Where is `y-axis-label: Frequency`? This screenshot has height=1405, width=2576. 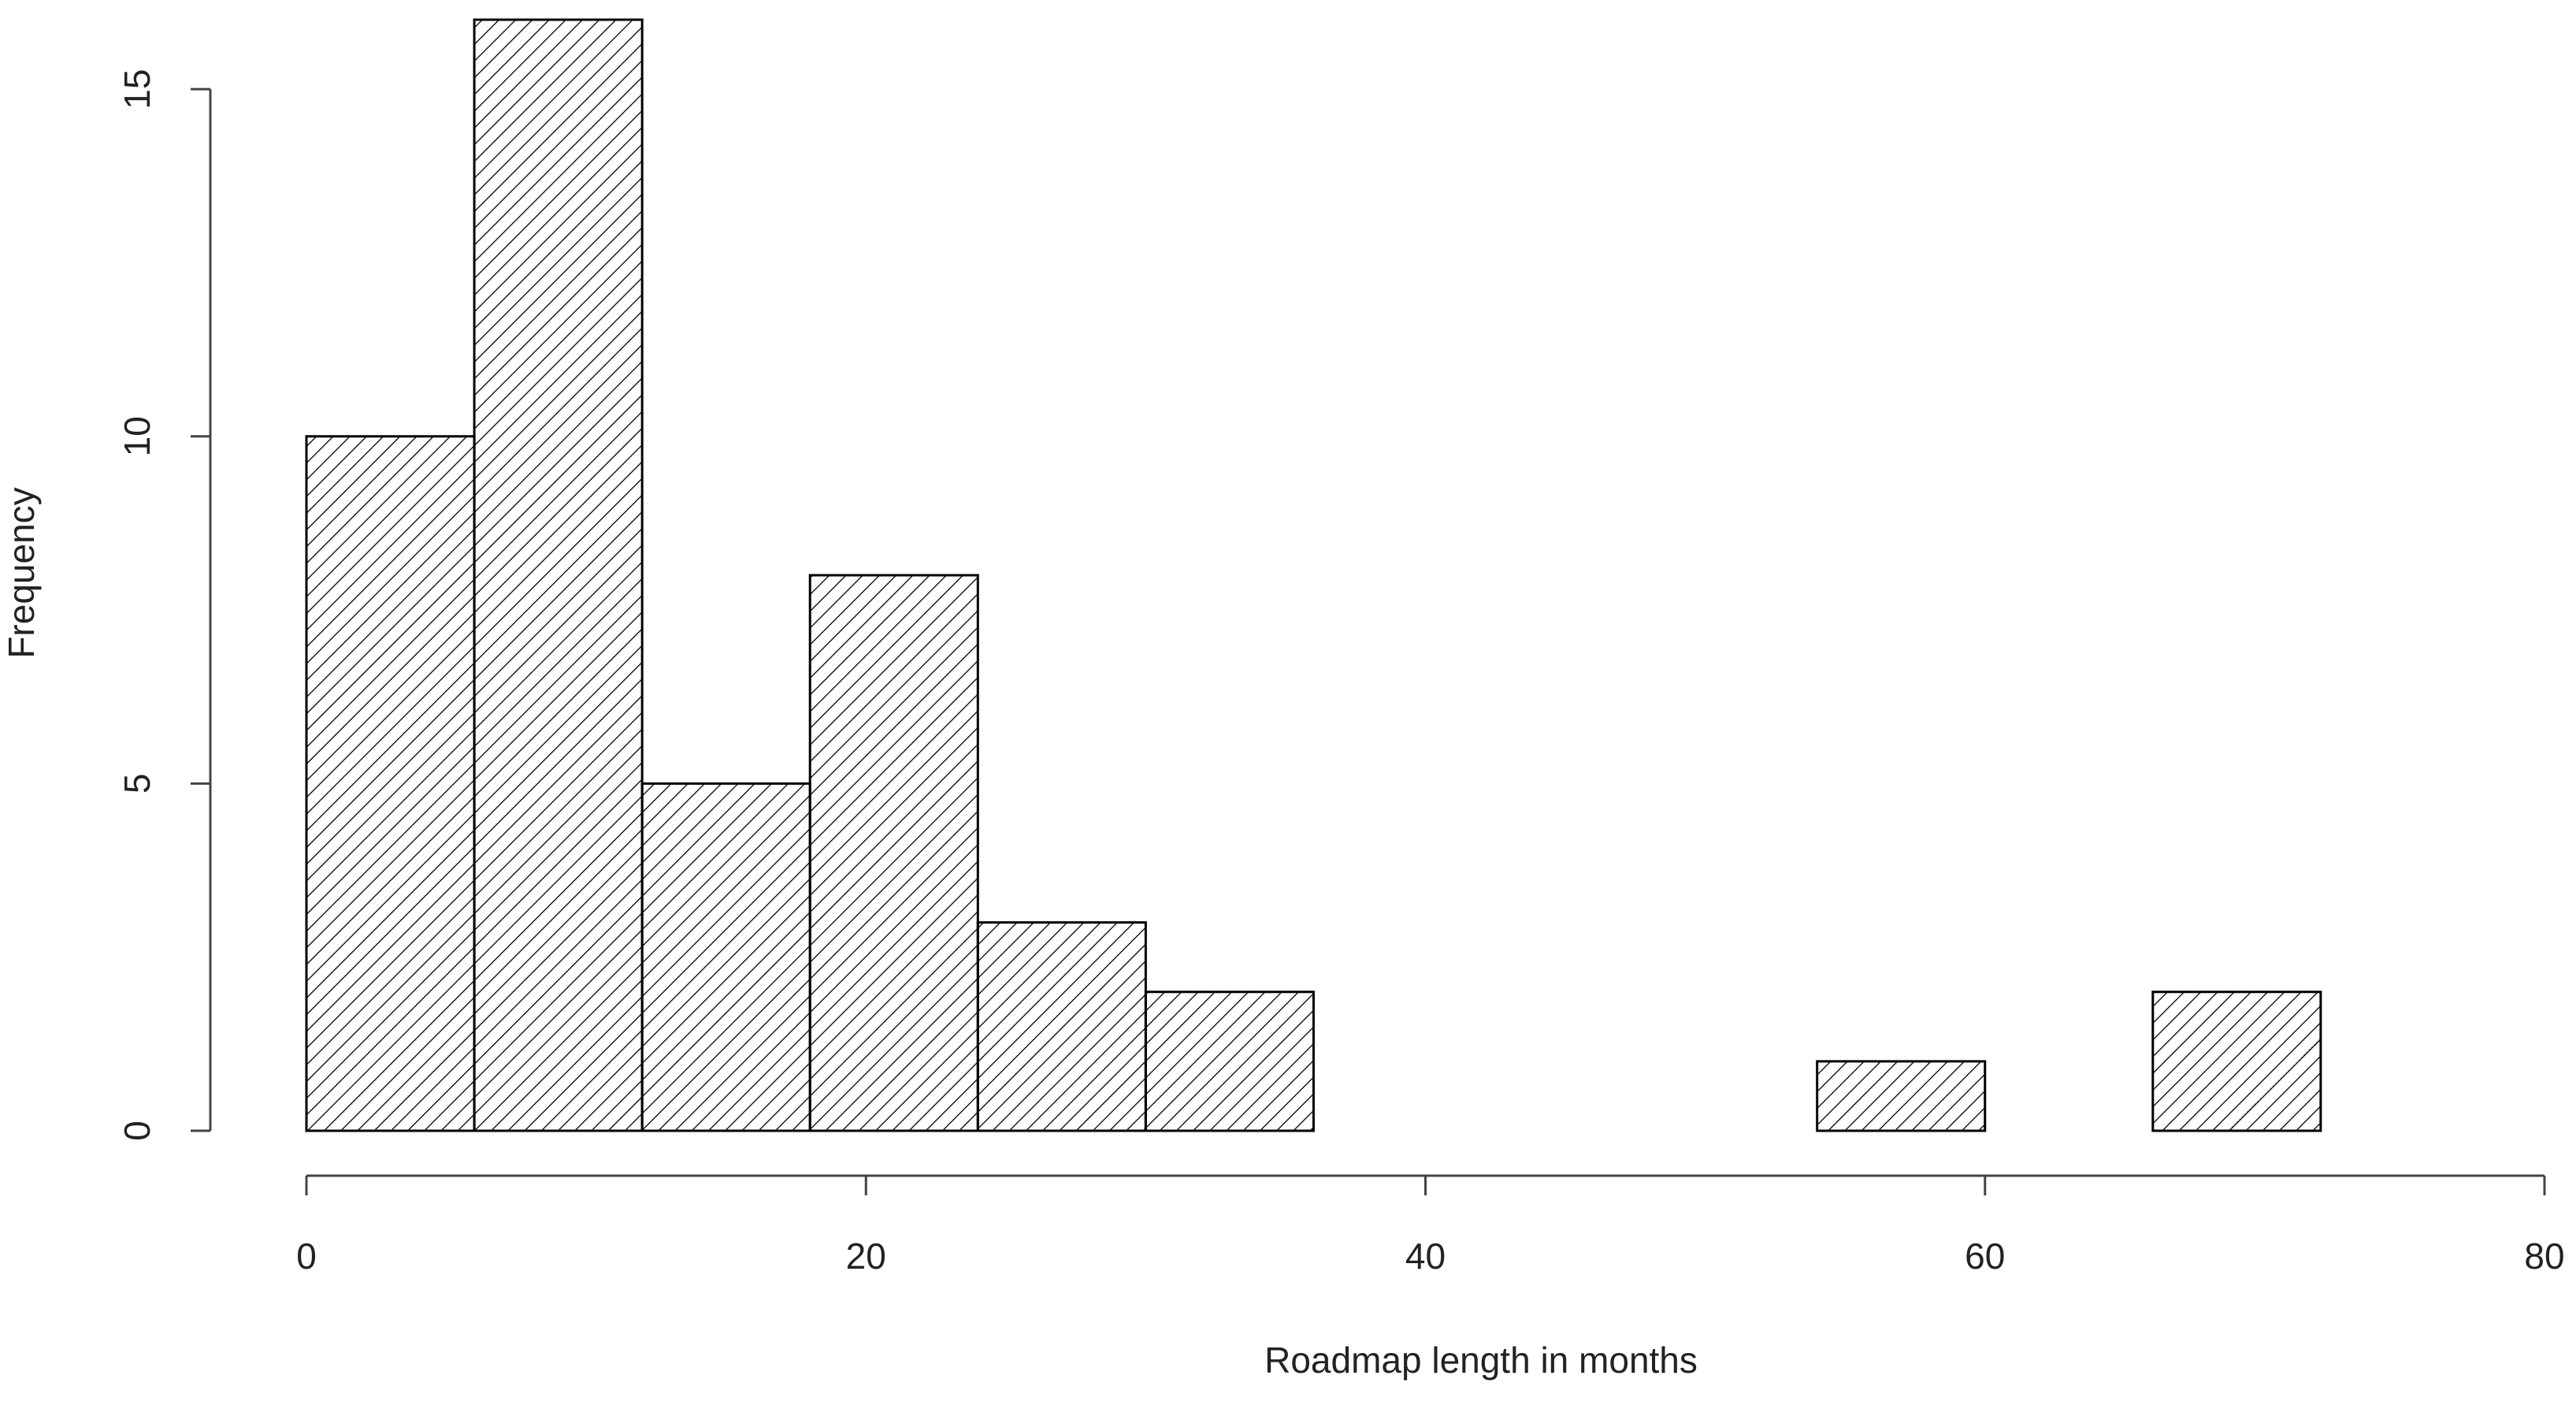
y-axis-label: Frequency is located at coordinates (21, 572).